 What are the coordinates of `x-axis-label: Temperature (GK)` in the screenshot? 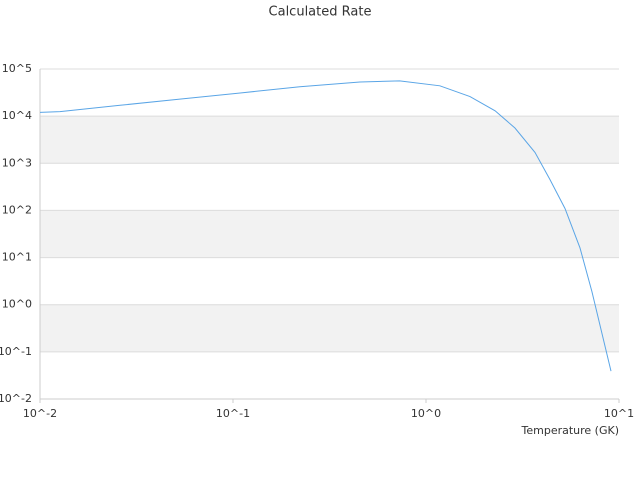 It's located at (570, 430).